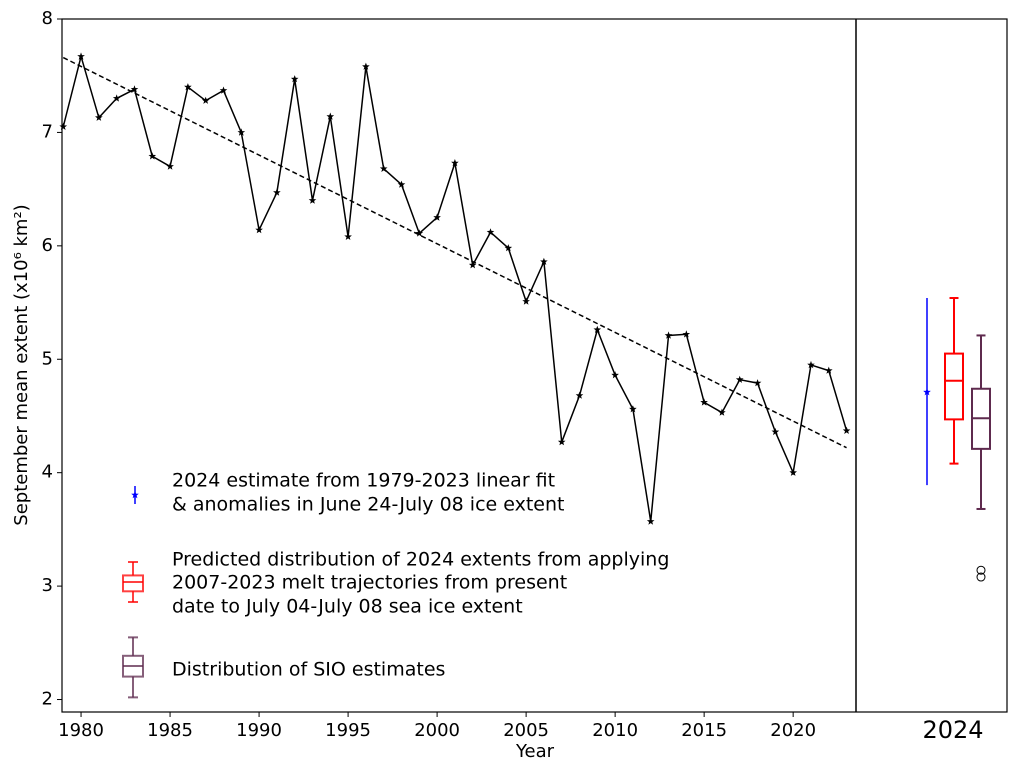 The image size is (1030, 776). I want to click on legend-label: date to July 04-July 08 sea ice extent, so click(347, 607).